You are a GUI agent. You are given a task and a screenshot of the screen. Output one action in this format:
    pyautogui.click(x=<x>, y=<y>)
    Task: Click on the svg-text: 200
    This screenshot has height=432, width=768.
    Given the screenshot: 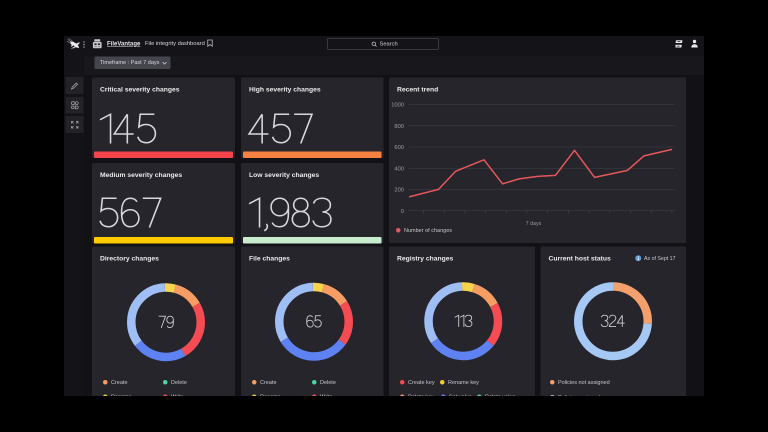 What is the action you would take?
    pyautogui.click(x=399, y=191)
    